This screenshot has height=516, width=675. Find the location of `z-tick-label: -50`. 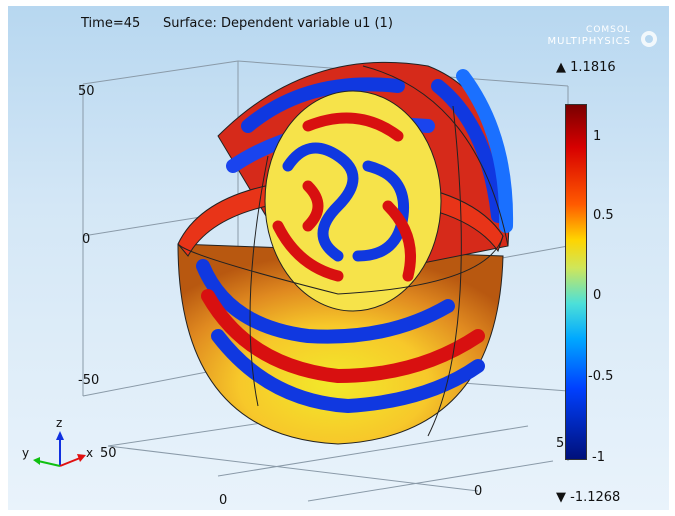

z-tick-label: -50 is located at coordinates (89, 380).